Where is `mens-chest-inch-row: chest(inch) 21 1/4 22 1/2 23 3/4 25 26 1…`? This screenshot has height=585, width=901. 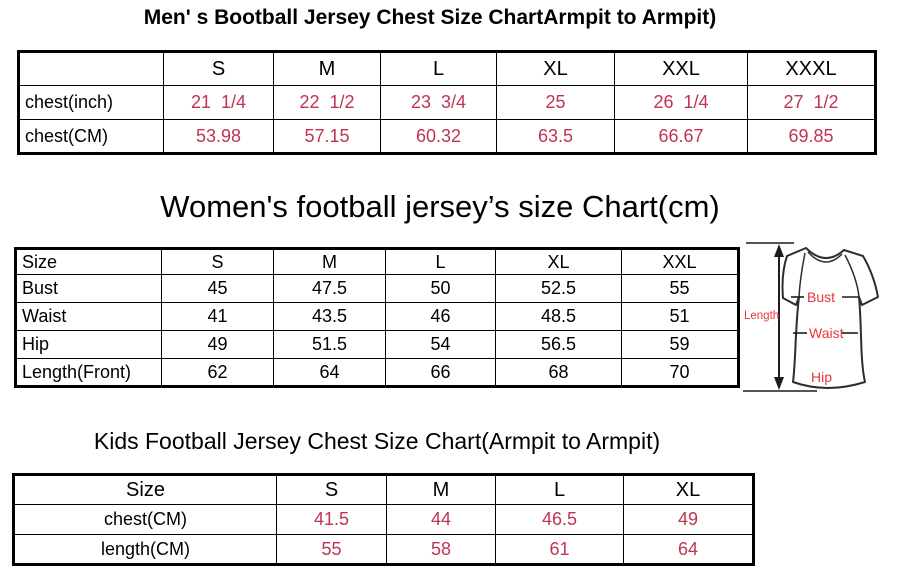
mens-chest-inch-row: chest(inch) 21 1/4 22 1/2 23 3/4 25 26 1… is located at coordinates (447, 102).